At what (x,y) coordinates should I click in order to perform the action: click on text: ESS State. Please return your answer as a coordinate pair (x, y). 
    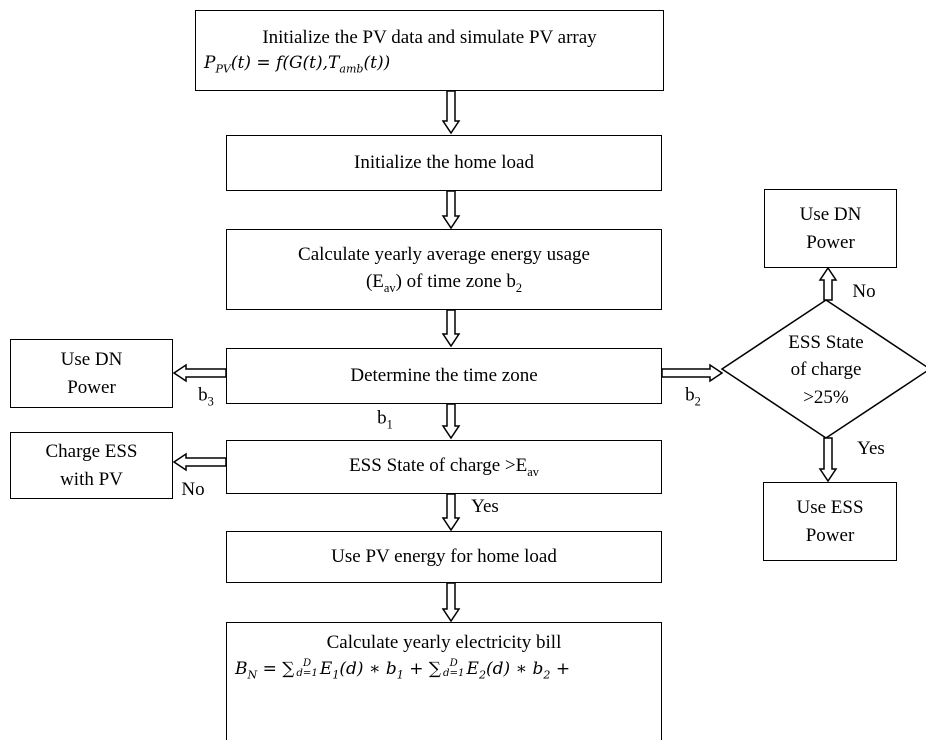
    Looking at the image, I should click on (826, 342).